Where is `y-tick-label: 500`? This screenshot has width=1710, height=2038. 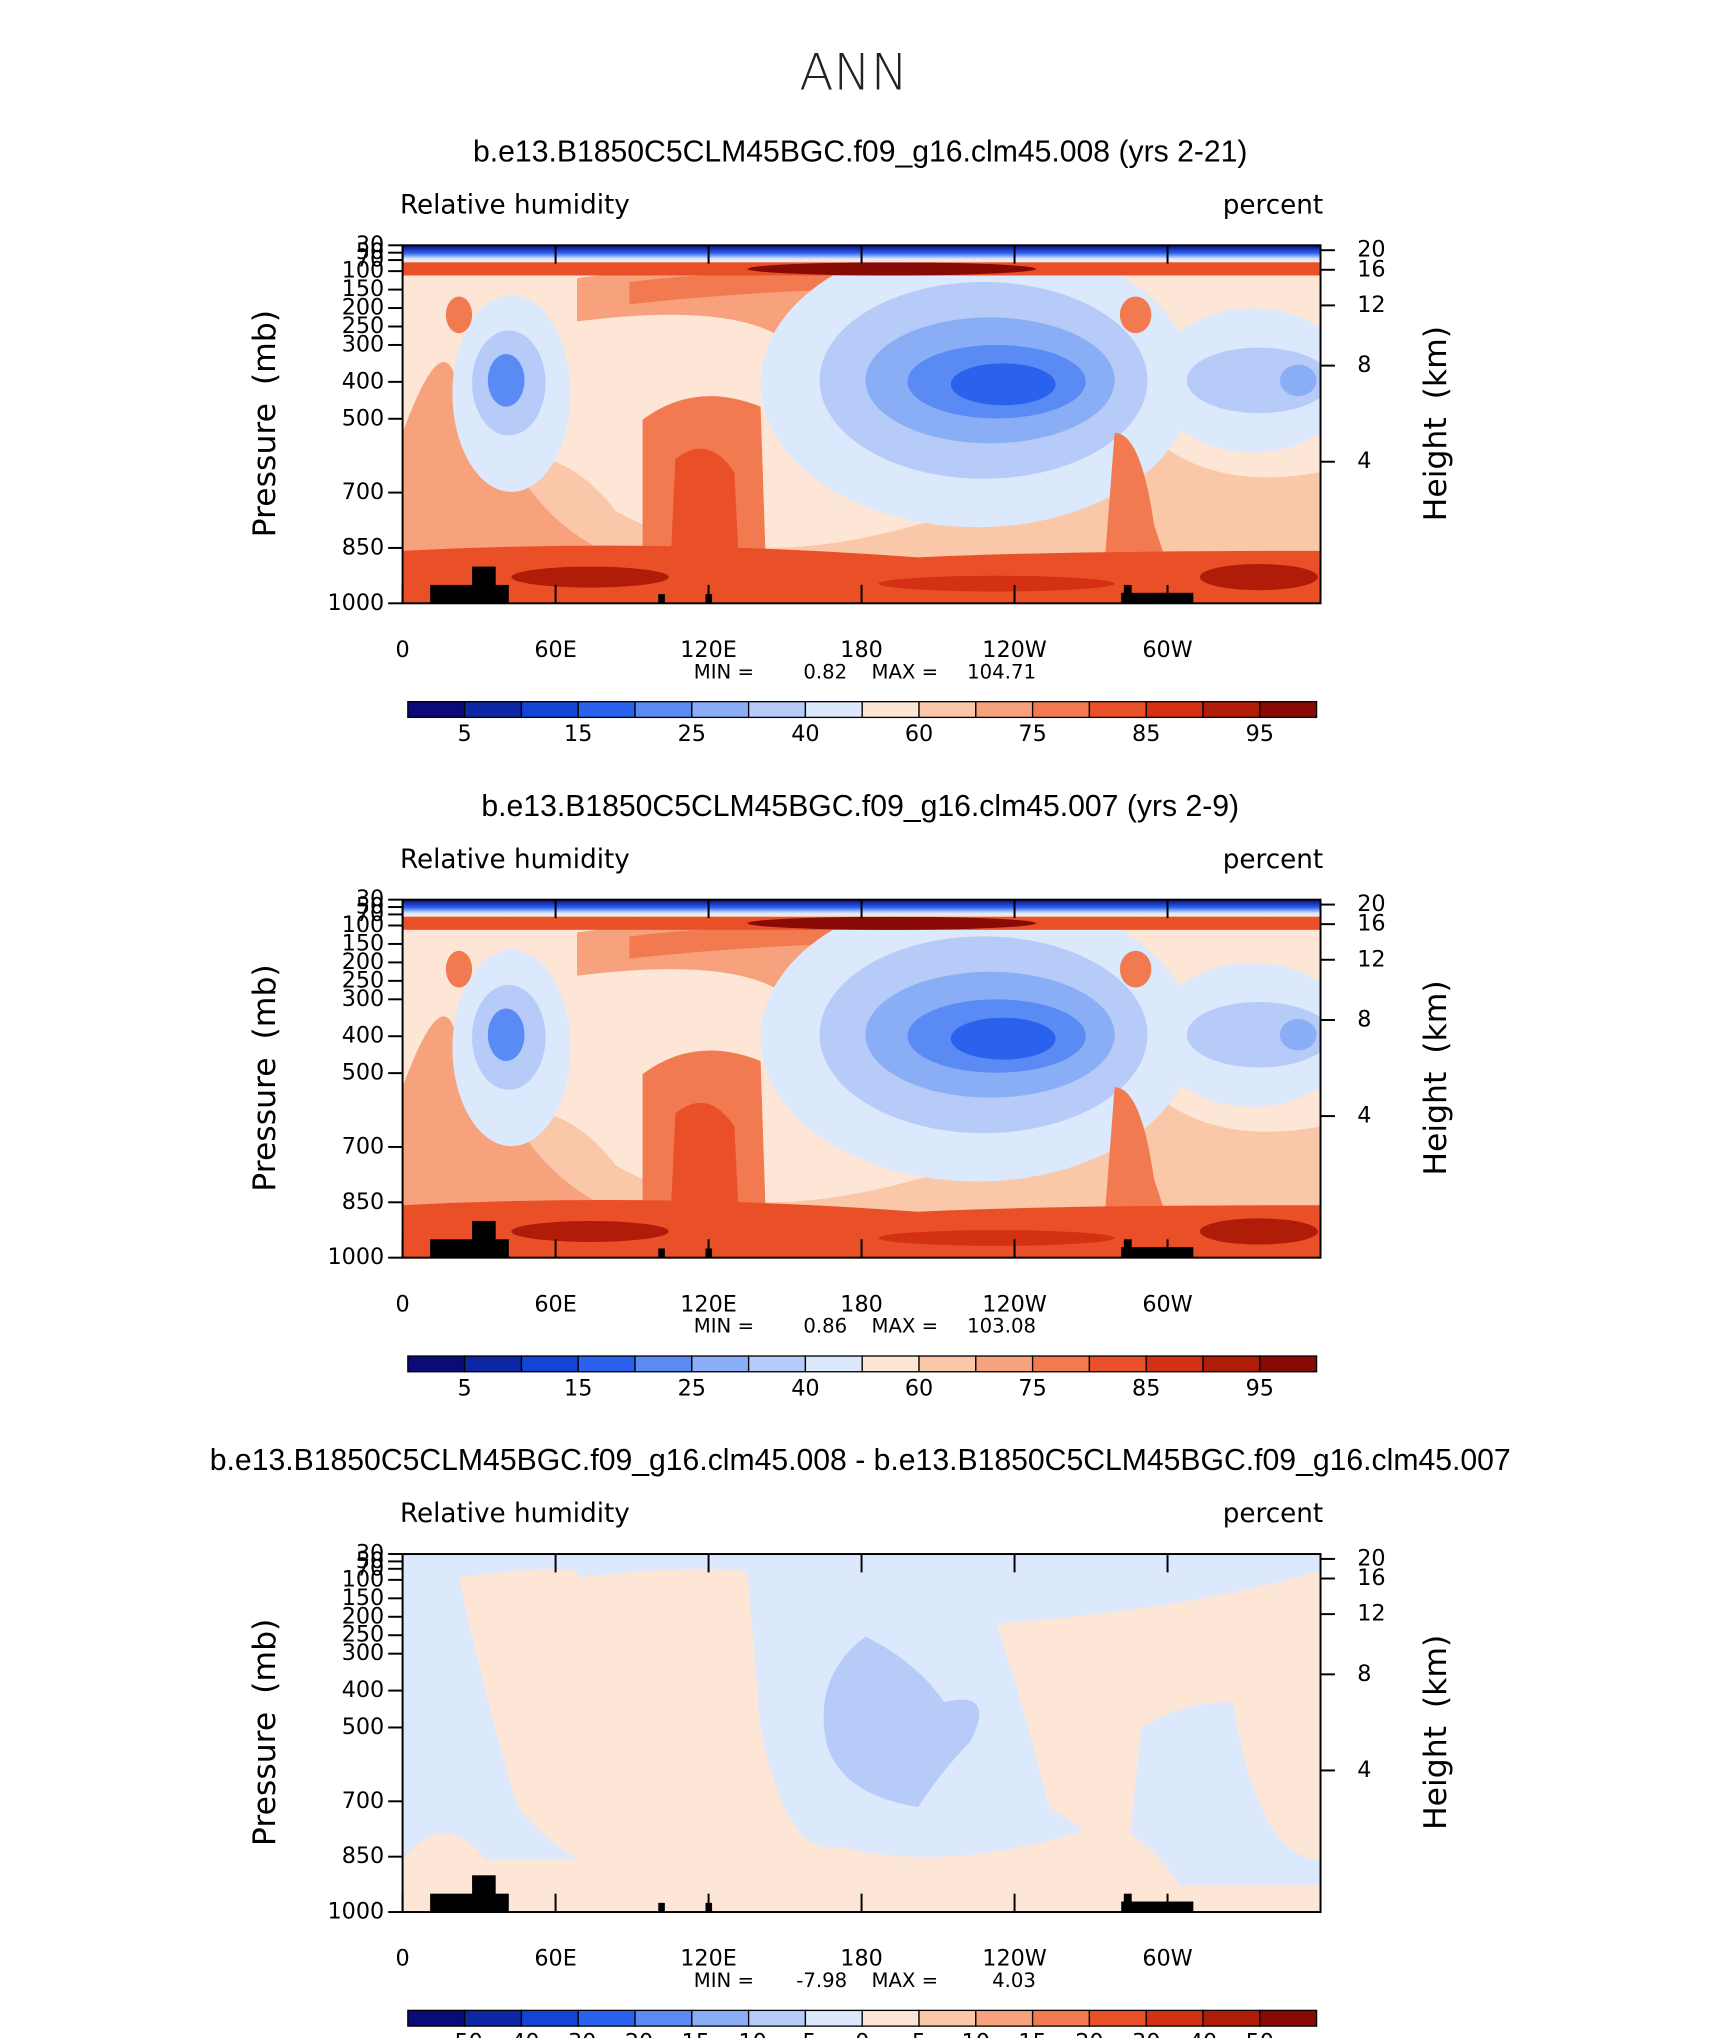 y-tick-label: 500 is located at coordinates (363, 1727).